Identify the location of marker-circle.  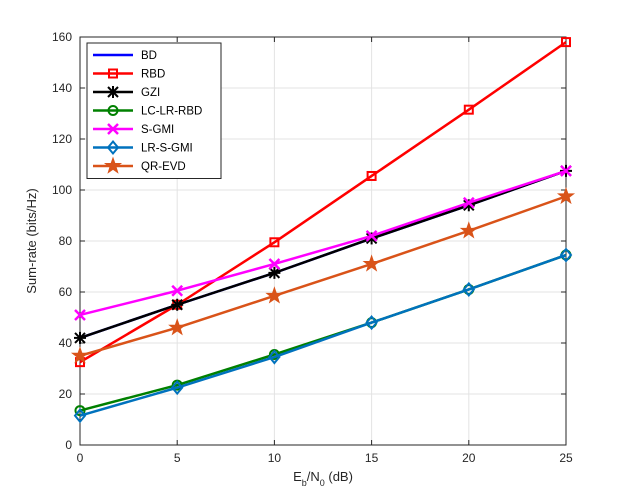
(113, 110).